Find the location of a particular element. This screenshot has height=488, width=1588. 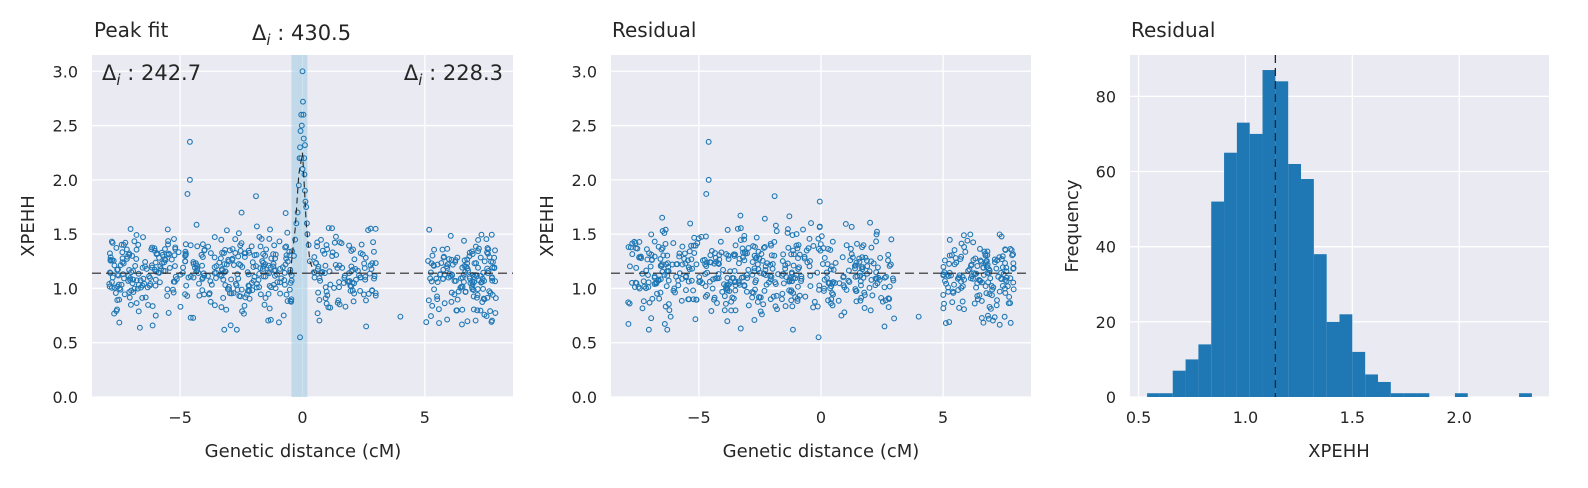

delta-annotation-center: Δi : 430.5 is located at coordinates (301, 35).